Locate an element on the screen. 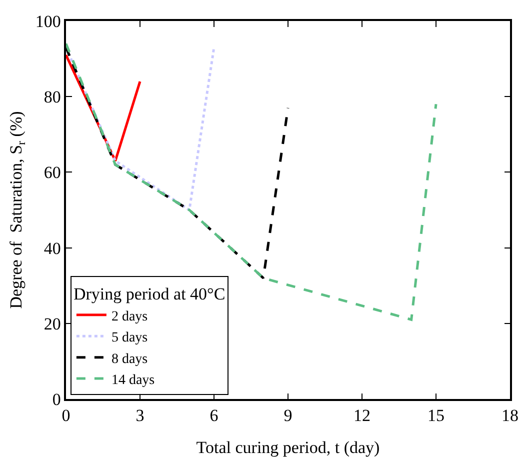 This screenshot has width=531, height=457. x-tick-label: 18 is located at coordinates (510, 416).